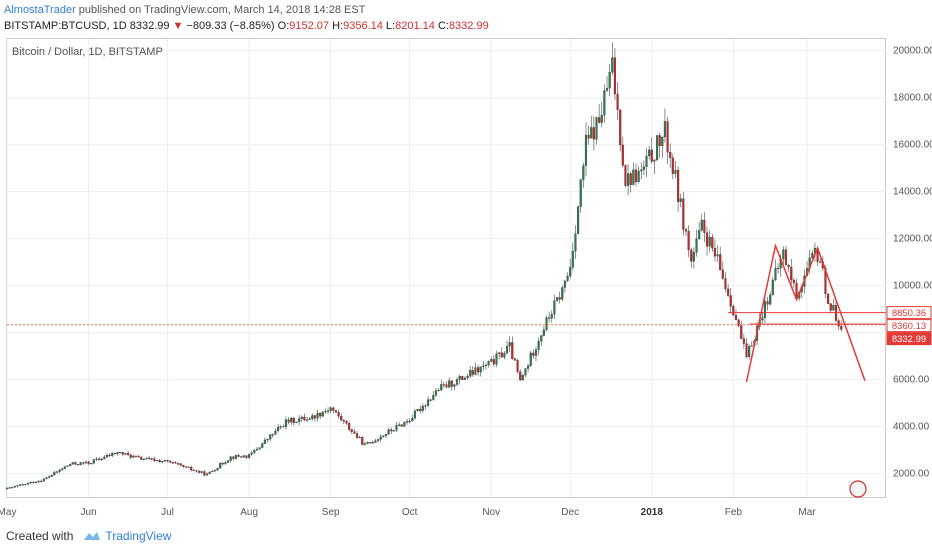 This screenshot has width=932, height=550. I want to click on tradingview-link: TradingView, so click(138, 536).